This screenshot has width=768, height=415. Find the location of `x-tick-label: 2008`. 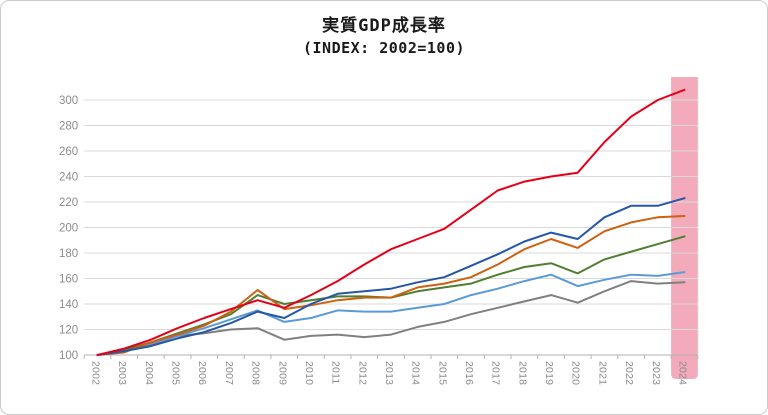

x-tick-label: 2008 is located at coordinates (256, 373).